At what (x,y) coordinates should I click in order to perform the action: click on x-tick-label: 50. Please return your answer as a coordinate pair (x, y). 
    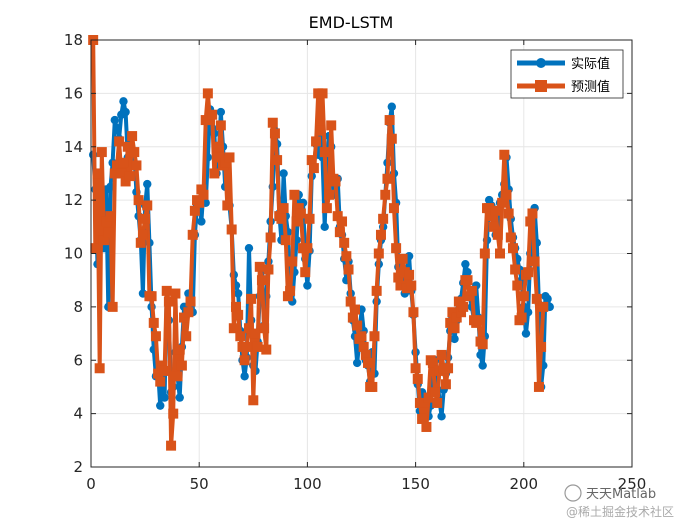
    Looking at the image, I should click on (199, 484).